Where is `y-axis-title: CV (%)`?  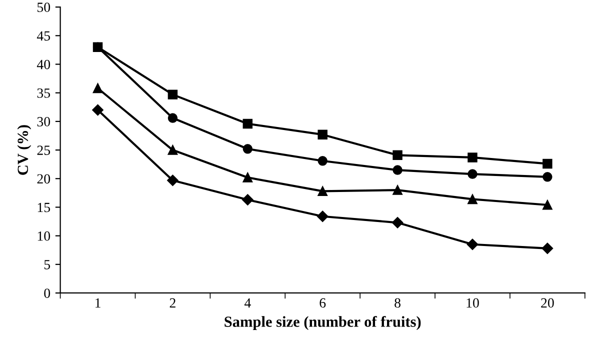
y-axis-title: CV (%) is located at coordinates (24, 150).